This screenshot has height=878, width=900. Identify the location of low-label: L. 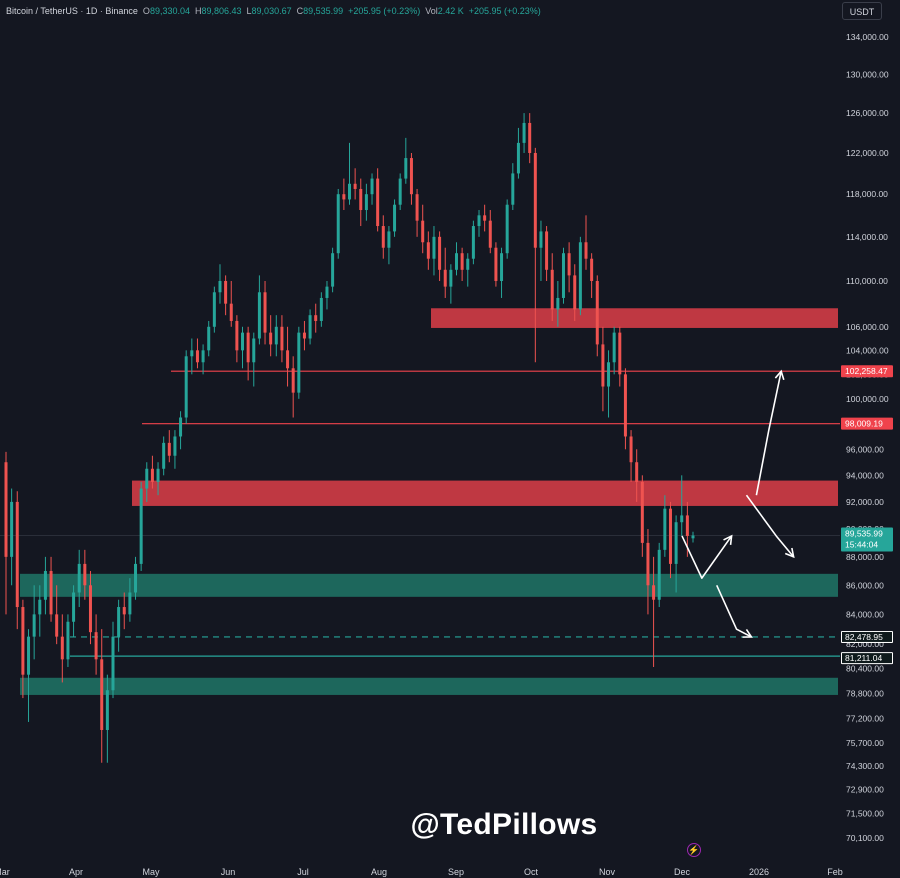
(249, 11).